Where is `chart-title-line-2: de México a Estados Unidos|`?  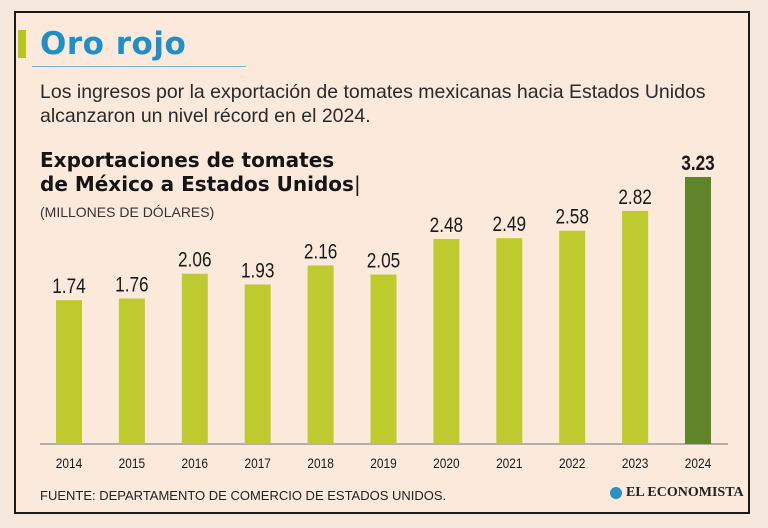 chart-title-line-2: de México a Estados Unidos| is located at coordinates (200, 184).